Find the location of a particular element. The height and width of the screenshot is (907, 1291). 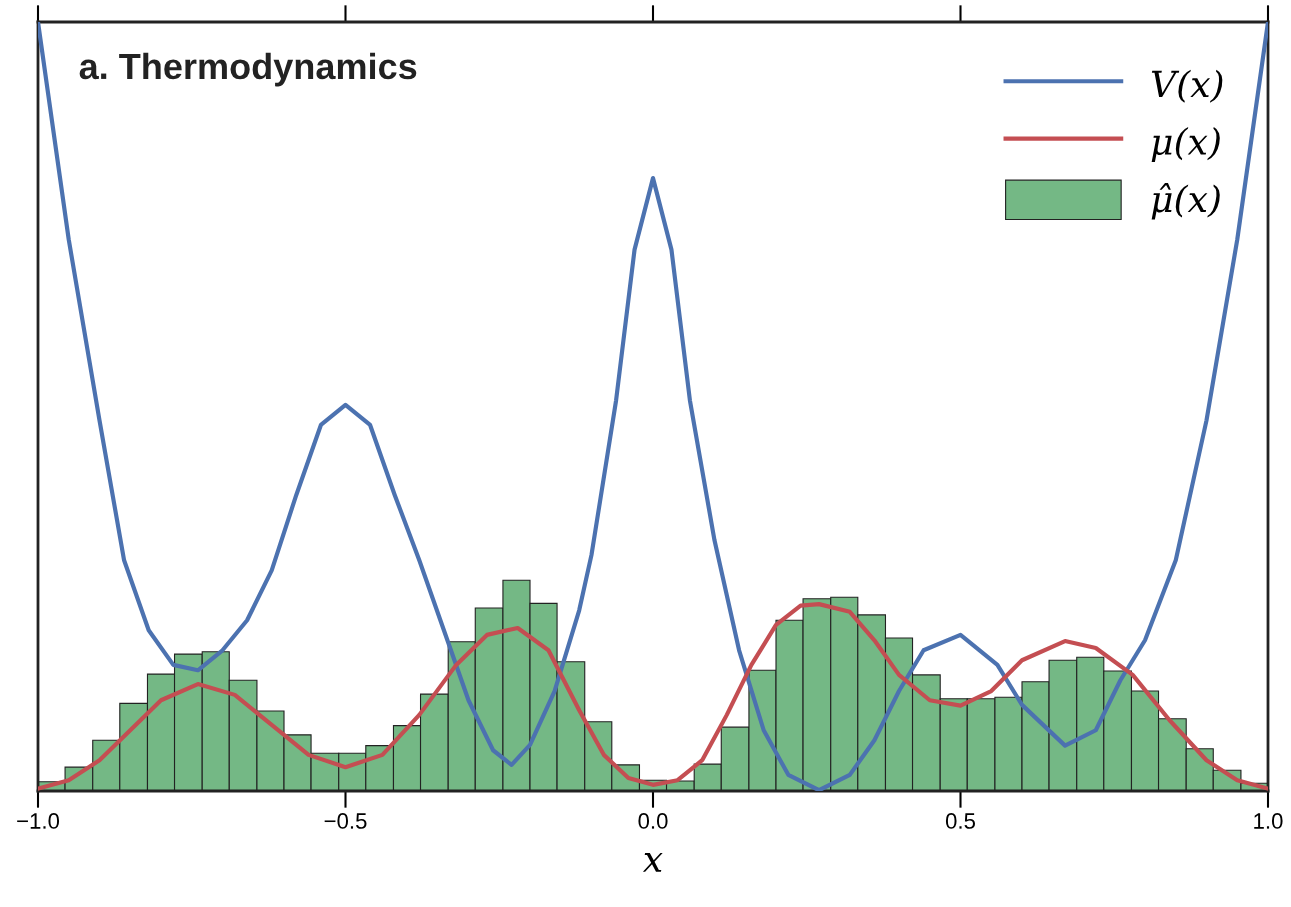

x-tick-label: 0.0 is located at coordinates (653, 821).